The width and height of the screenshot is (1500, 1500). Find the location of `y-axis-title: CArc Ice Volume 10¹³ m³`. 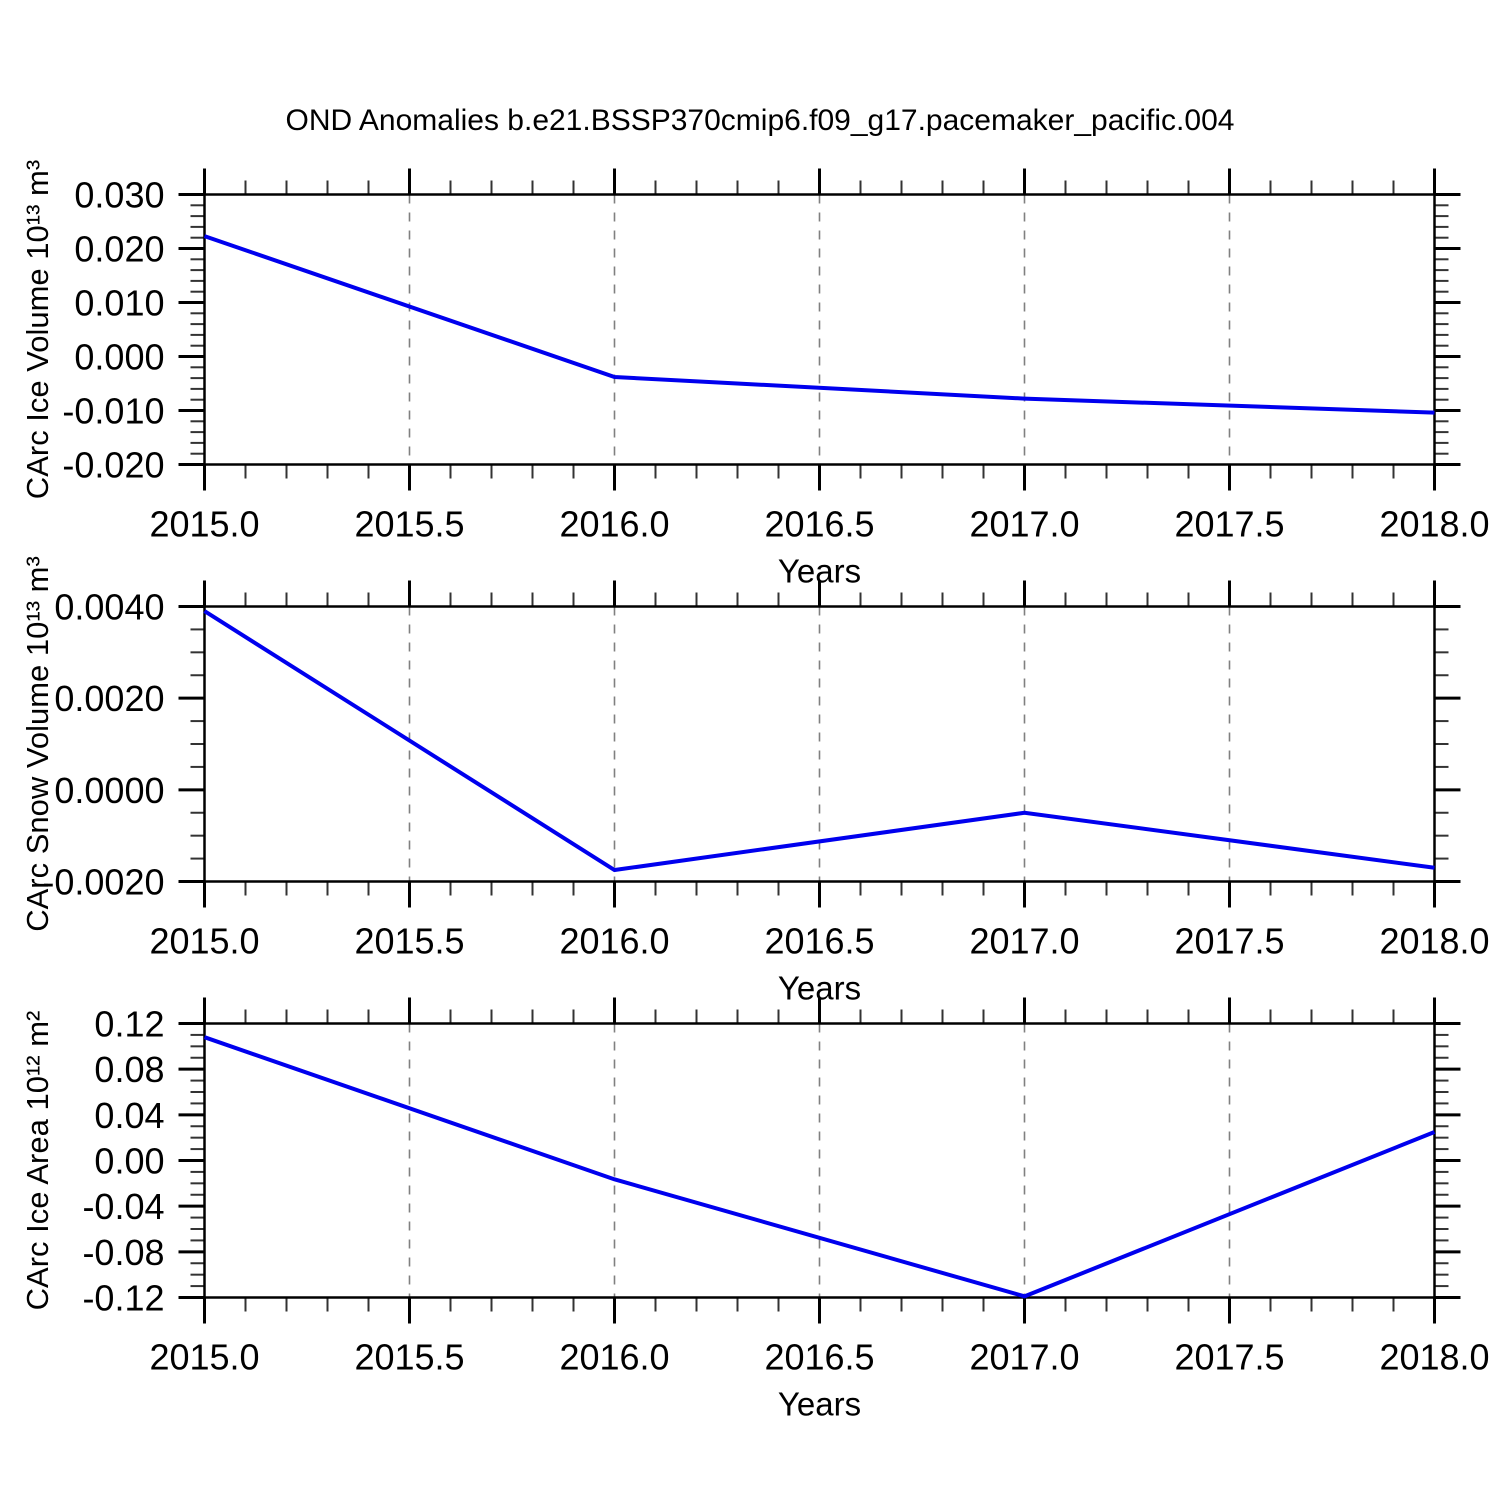

y-axis-title: CArc Ice Volume 10¹³ m³ is located at coordinates (37, 329).